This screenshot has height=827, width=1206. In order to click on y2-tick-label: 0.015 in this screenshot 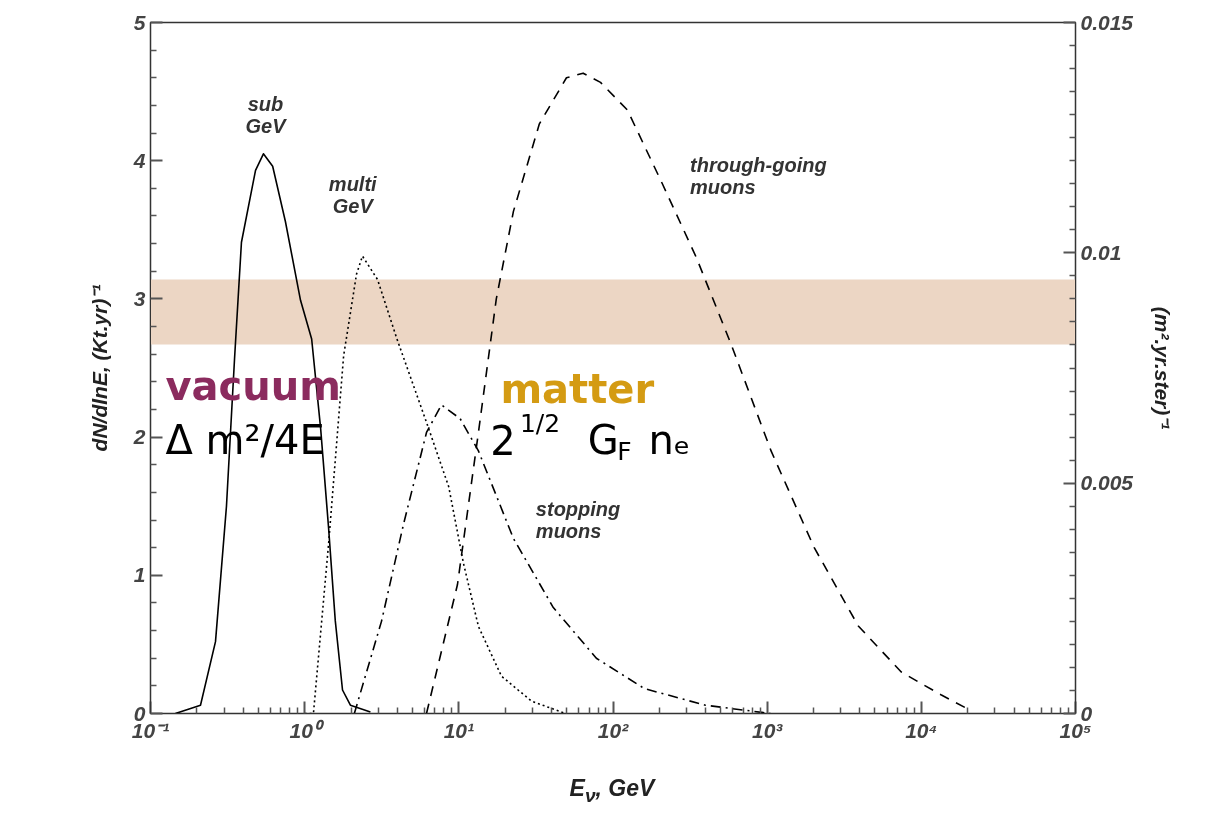, I will do `click(1107, 22)`.